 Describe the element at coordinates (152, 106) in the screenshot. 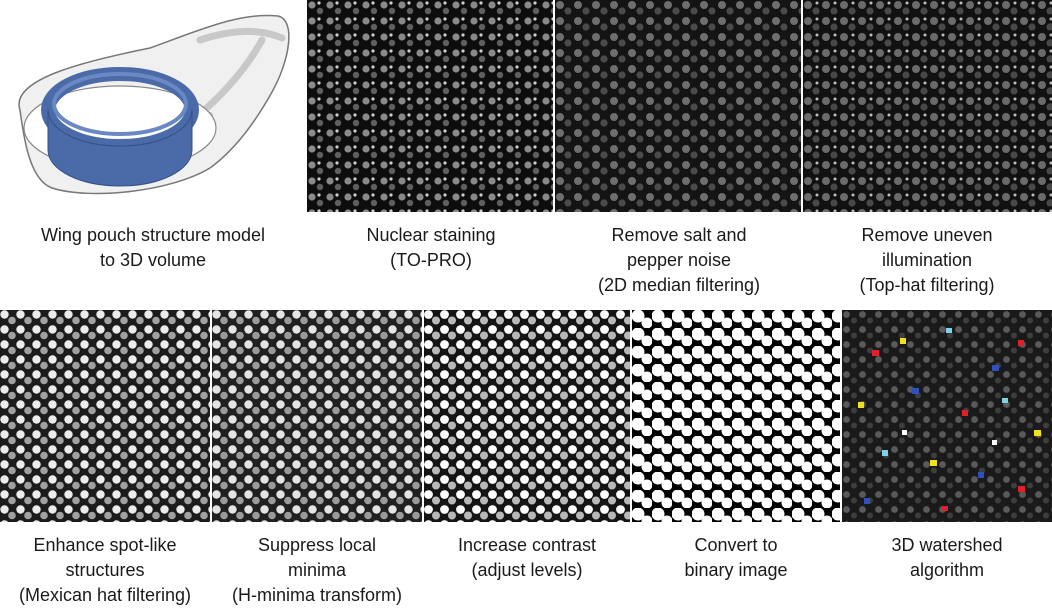

I see `wing-pouch-model-illustration` at that location.